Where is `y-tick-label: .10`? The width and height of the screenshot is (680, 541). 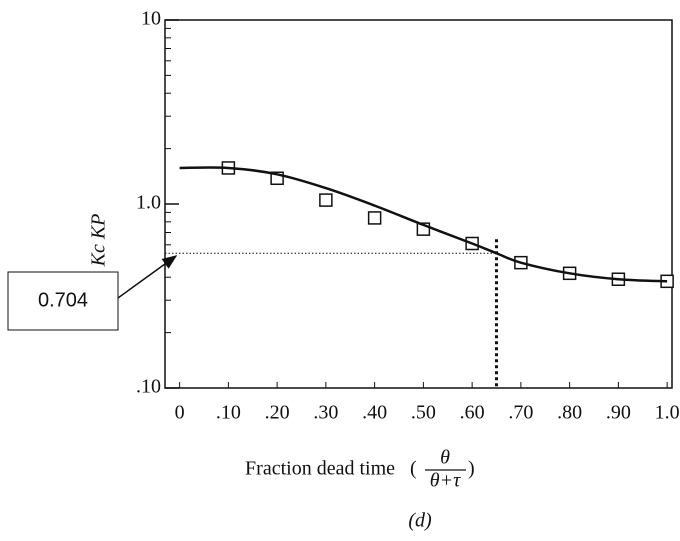
y-tick-label: .10 is located at coordinates (148, 387).